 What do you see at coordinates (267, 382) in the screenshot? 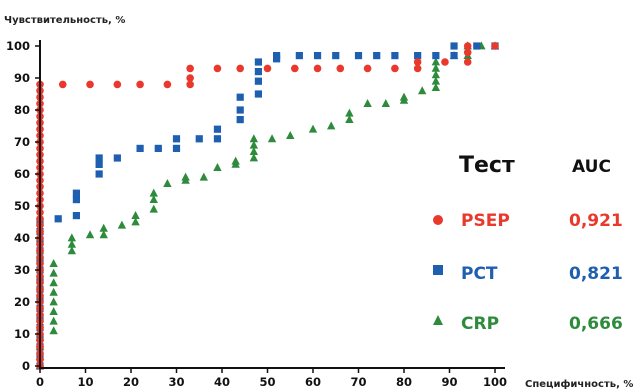
I see `x-tick-label: 50` at bounding box center [267, 382].